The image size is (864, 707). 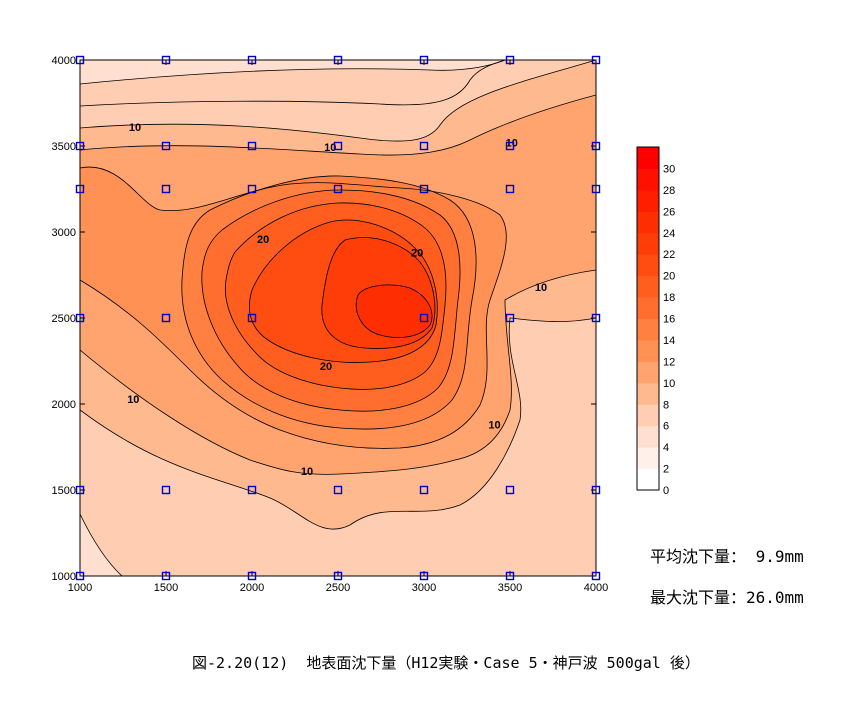 What do you see at coordinates (64, 405) in the screenshot?
I see `y-tick-label: 2000` at bounding box center [64, 405].